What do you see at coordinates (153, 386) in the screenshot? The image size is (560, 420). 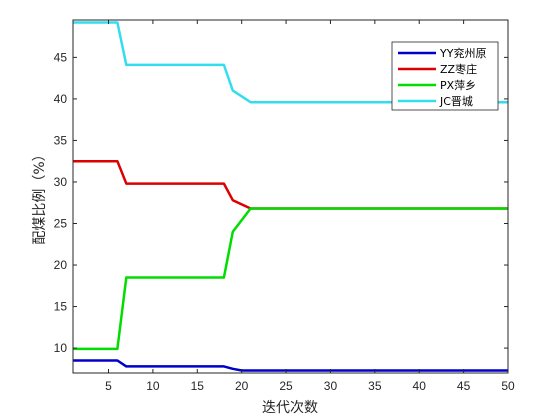 I see `x-tick-label: 10` at bounding box center [153, 386].